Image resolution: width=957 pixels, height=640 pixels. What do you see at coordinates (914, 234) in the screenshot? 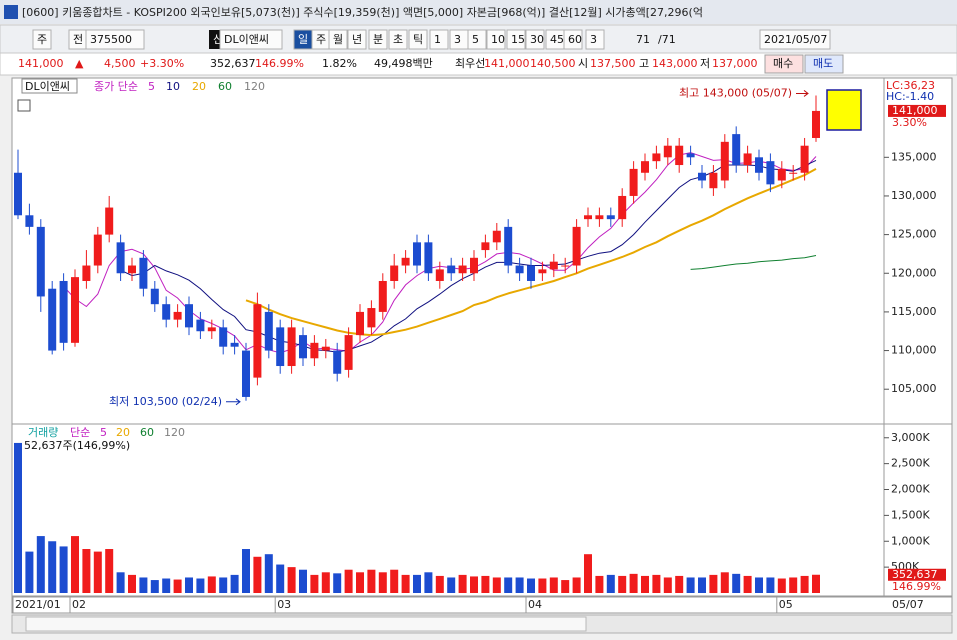
I see `y-tick-label: 125,000` at bounding box center [914, 234].